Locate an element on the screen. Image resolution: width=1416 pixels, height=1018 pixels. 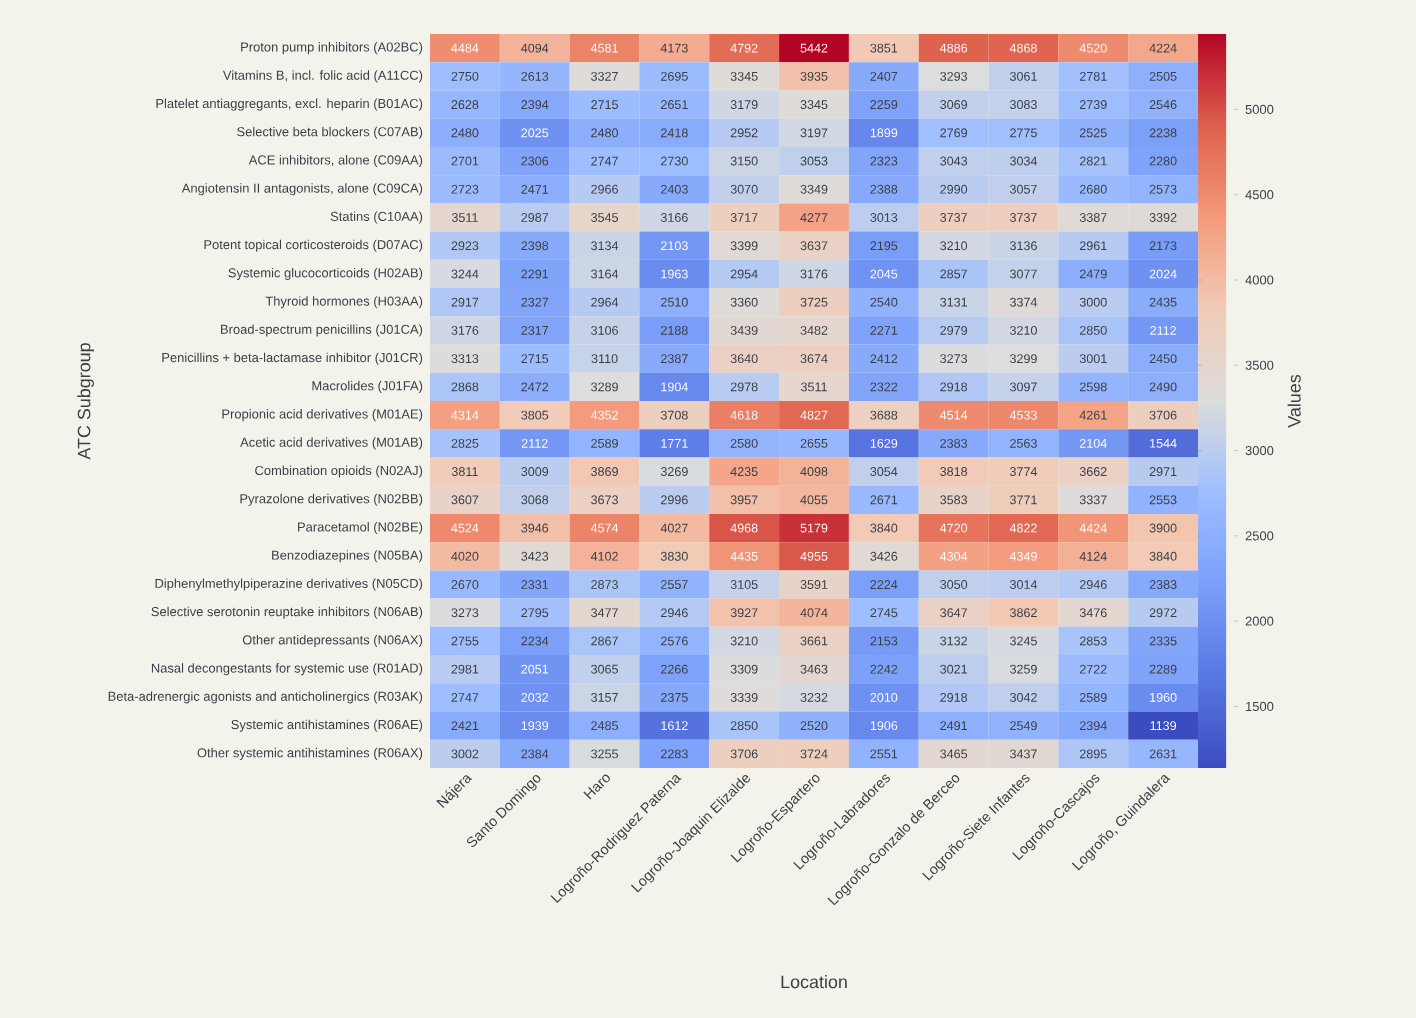
color-bar-title: Values is located at coordinates (1294, 401).